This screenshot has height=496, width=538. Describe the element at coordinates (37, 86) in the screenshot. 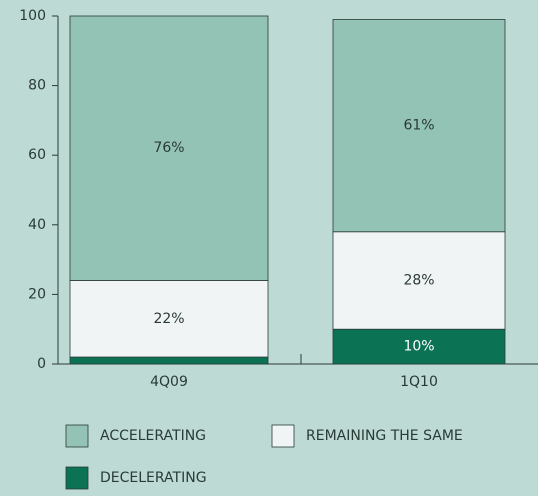

I see `y-tick-label: 80` at that location.